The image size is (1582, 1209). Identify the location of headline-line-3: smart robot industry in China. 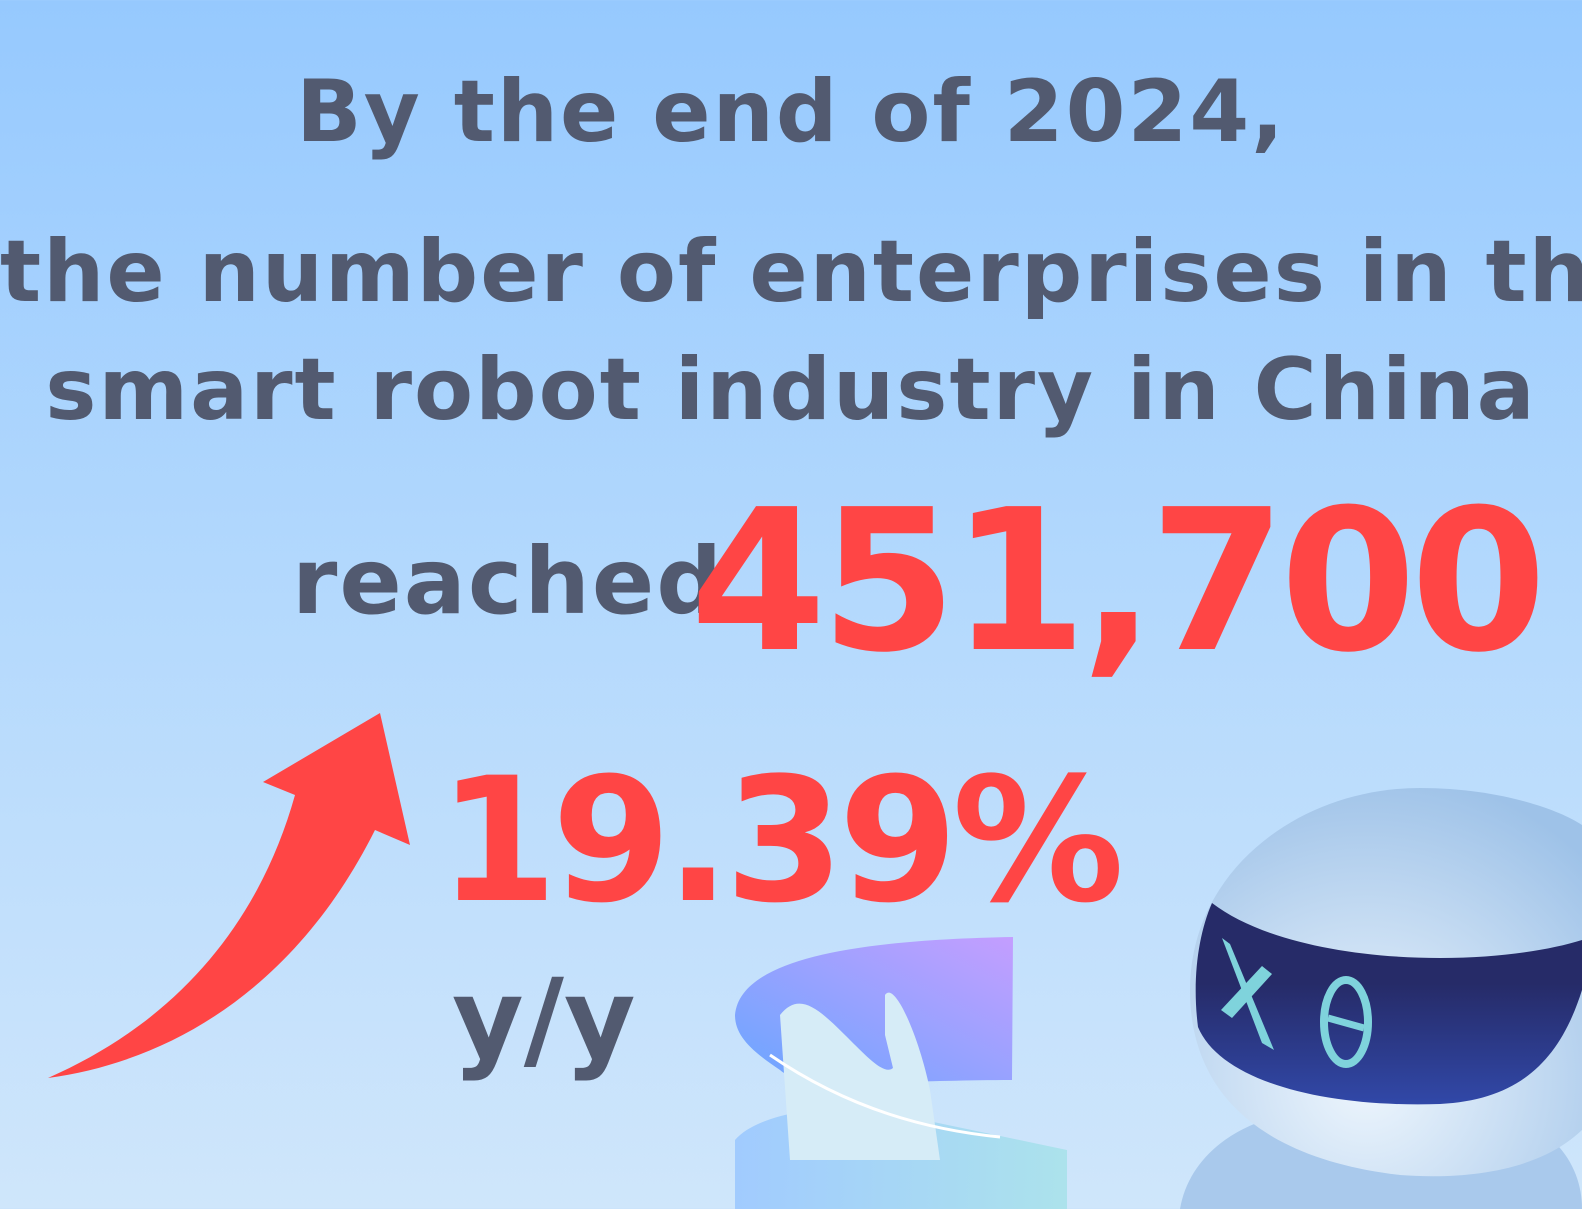
(791, 390).